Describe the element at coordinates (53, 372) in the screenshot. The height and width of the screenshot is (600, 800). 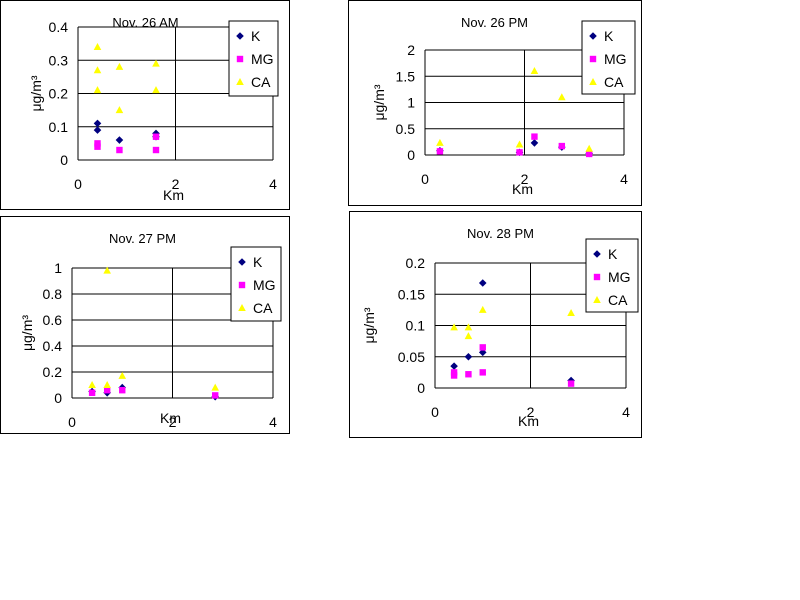
I see `chart-3-ytick-label: 0.2` at that location.